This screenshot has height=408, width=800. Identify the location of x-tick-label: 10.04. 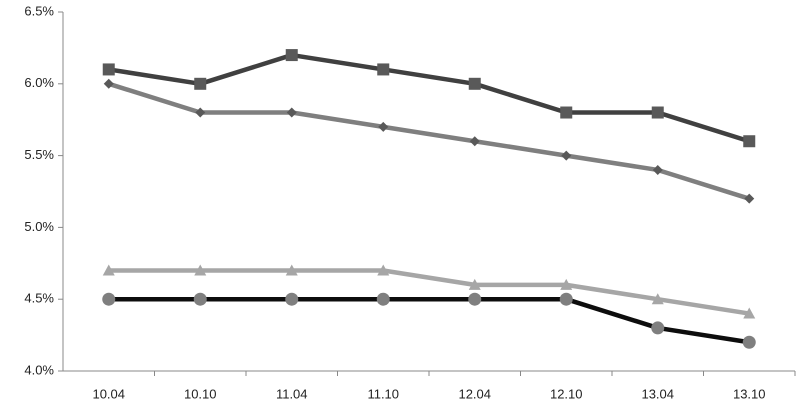
(108, 393).